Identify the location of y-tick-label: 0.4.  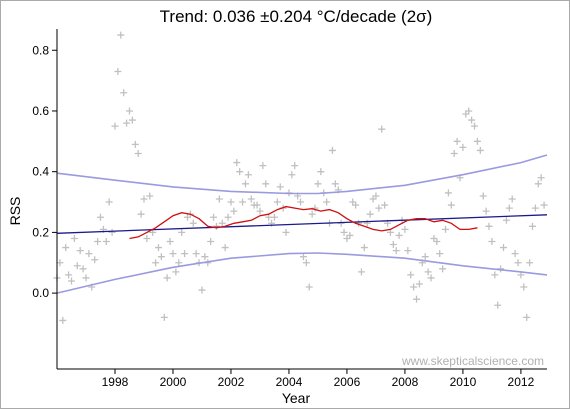
(40, 172).